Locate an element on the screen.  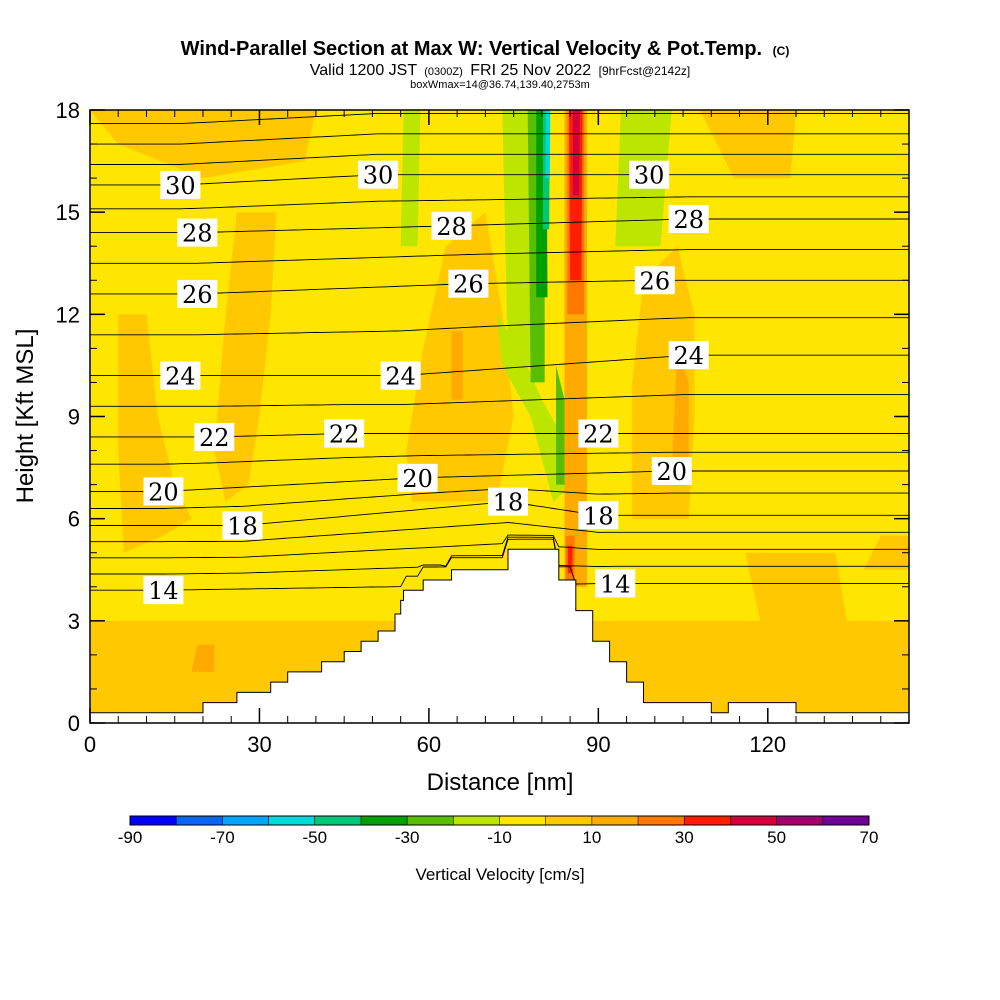
chart-title-suffix: (C) is located at coordinates (781, 51).